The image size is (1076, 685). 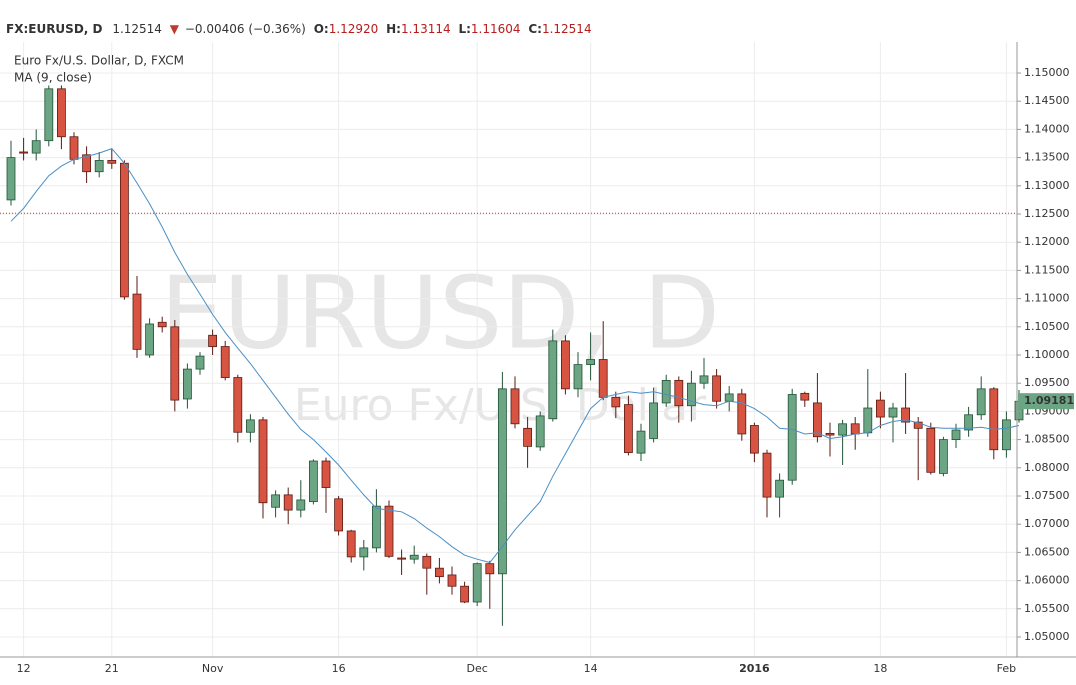 I want to click on x-tick-label: 12, so click(x=24, y=668).